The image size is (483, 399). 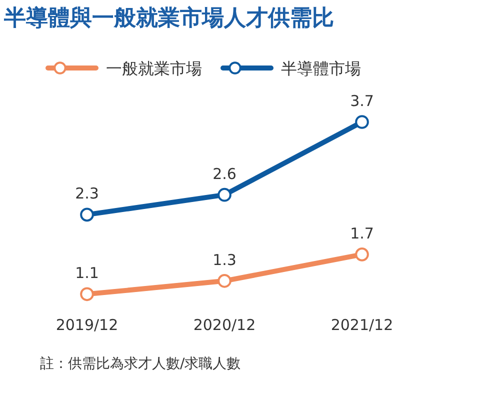 I want to click on data-label: 1.1, so click(x=87, y=273).